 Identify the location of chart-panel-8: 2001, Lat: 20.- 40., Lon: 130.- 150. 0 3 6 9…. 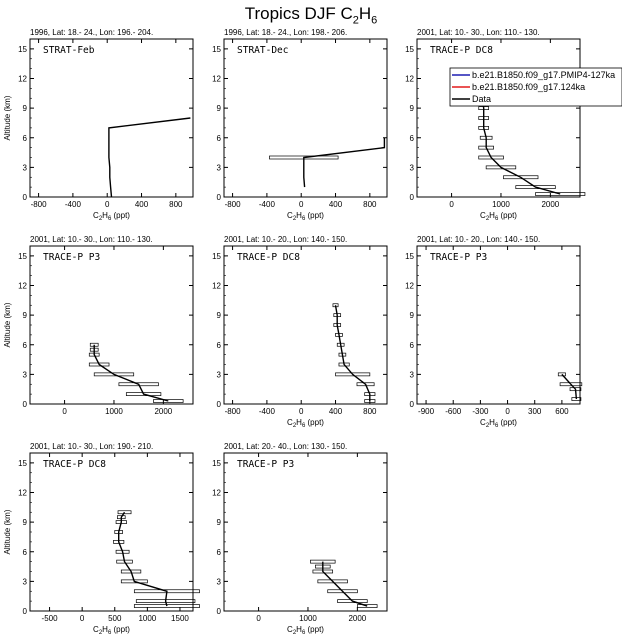
(300, 539).